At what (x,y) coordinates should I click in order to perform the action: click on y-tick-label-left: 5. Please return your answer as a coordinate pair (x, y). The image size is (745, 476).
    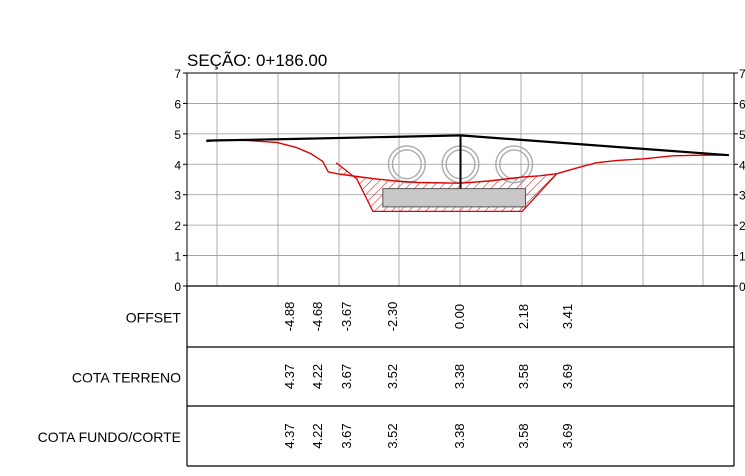
    Looking at the image, I should click on (177, 135).